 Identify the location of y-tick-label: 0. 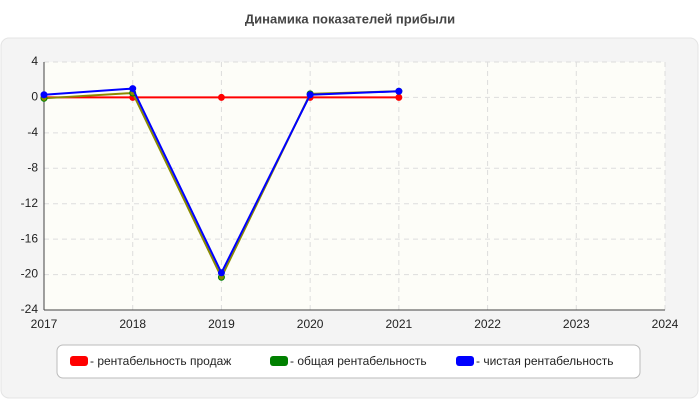
(34, 97).